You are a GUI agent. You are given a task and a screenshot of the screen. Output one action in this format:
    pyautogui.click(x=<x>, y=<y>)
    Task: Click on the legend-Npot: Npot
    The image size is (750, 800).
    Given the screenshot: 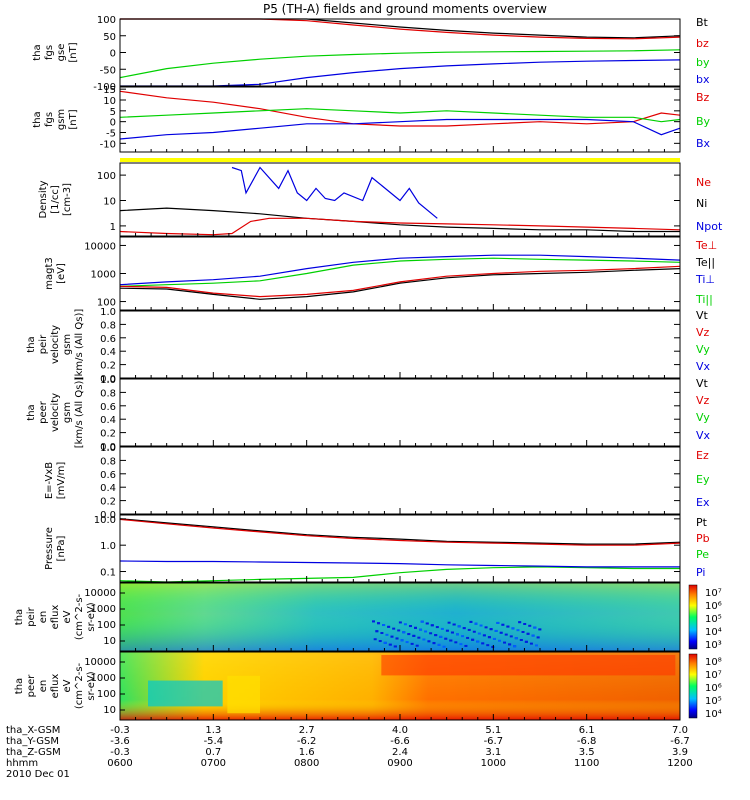 What is the action you would take?
    pyautogui.click(x=709, y=226)
    